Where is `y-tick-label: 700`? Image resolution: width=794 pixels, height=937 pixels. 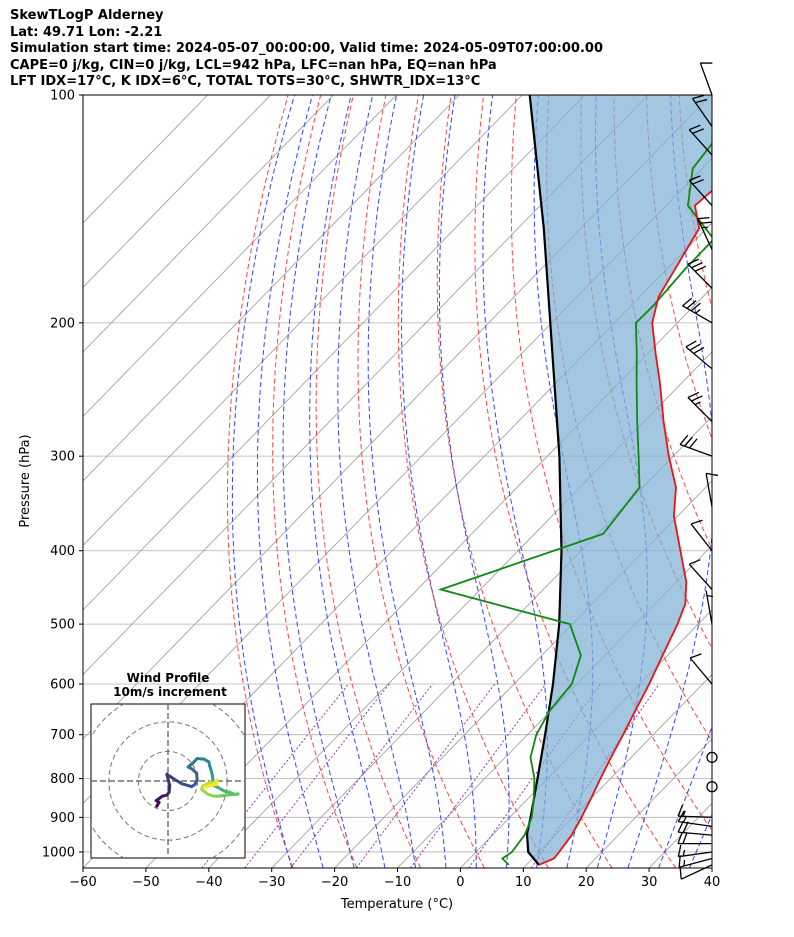
y-tick-label: 700 is located at coordinates (62, 735).